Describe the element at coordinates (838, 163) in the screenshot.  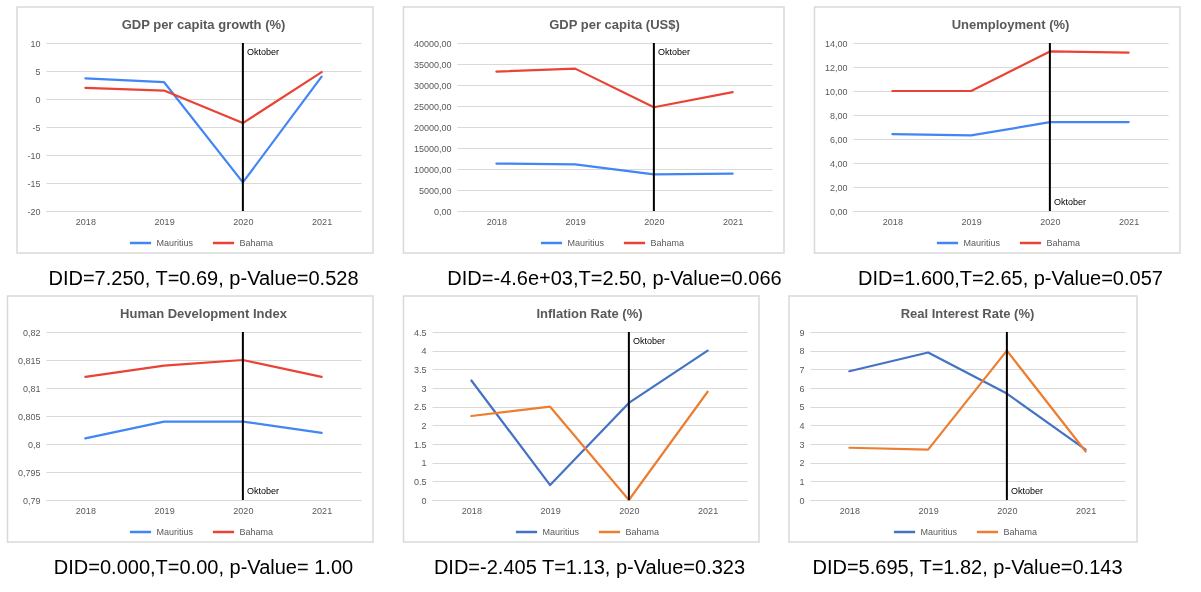
I see `y-tick-label: 4,00` at that location.